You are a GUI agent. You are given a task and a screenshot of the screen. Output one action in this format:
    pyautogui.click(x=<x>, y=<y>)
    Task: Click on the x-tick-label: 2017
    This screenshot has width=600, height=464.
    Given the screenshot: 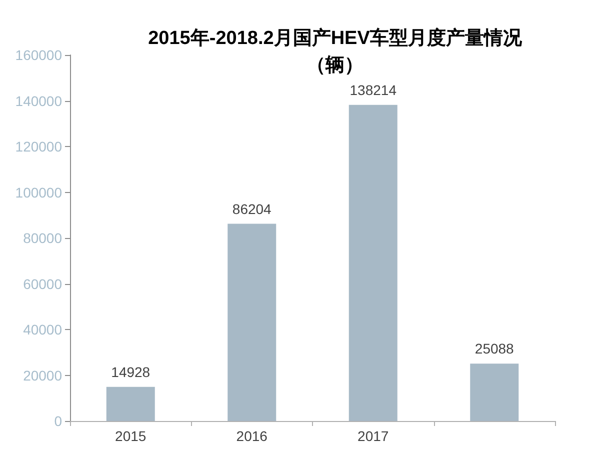 What is the action you would take?
    pyautogui.click(x=373, y=436)
    